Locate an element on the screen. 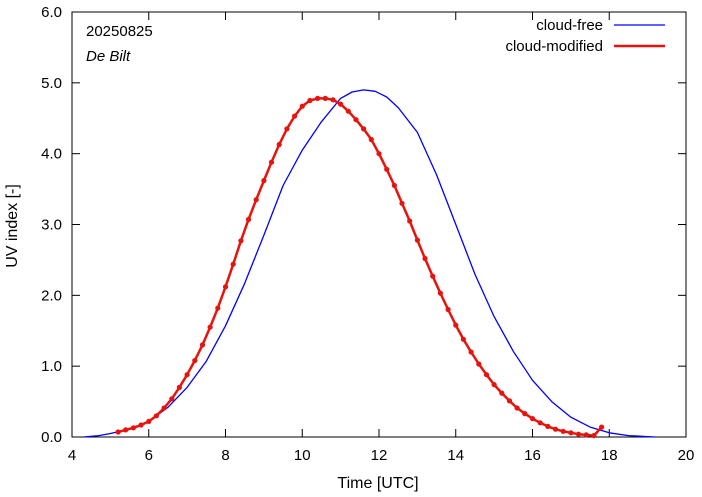 Image resolution: width=702 pixels, height=497 pixels. x-tick-label: 8 is located at coordinates (225, 455).